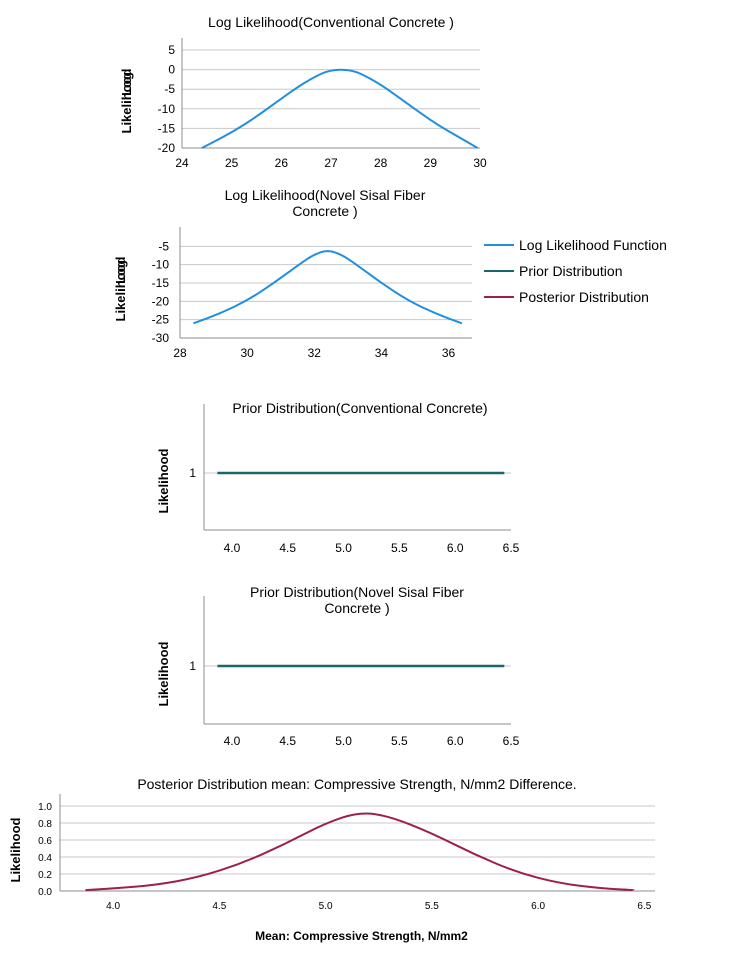 The height and width of the screenshot is (960, 748). What do you see at coordinates (449, 353) in the screenshot?
I see `x-tick-label: 36` at bounding box center [449, 353].